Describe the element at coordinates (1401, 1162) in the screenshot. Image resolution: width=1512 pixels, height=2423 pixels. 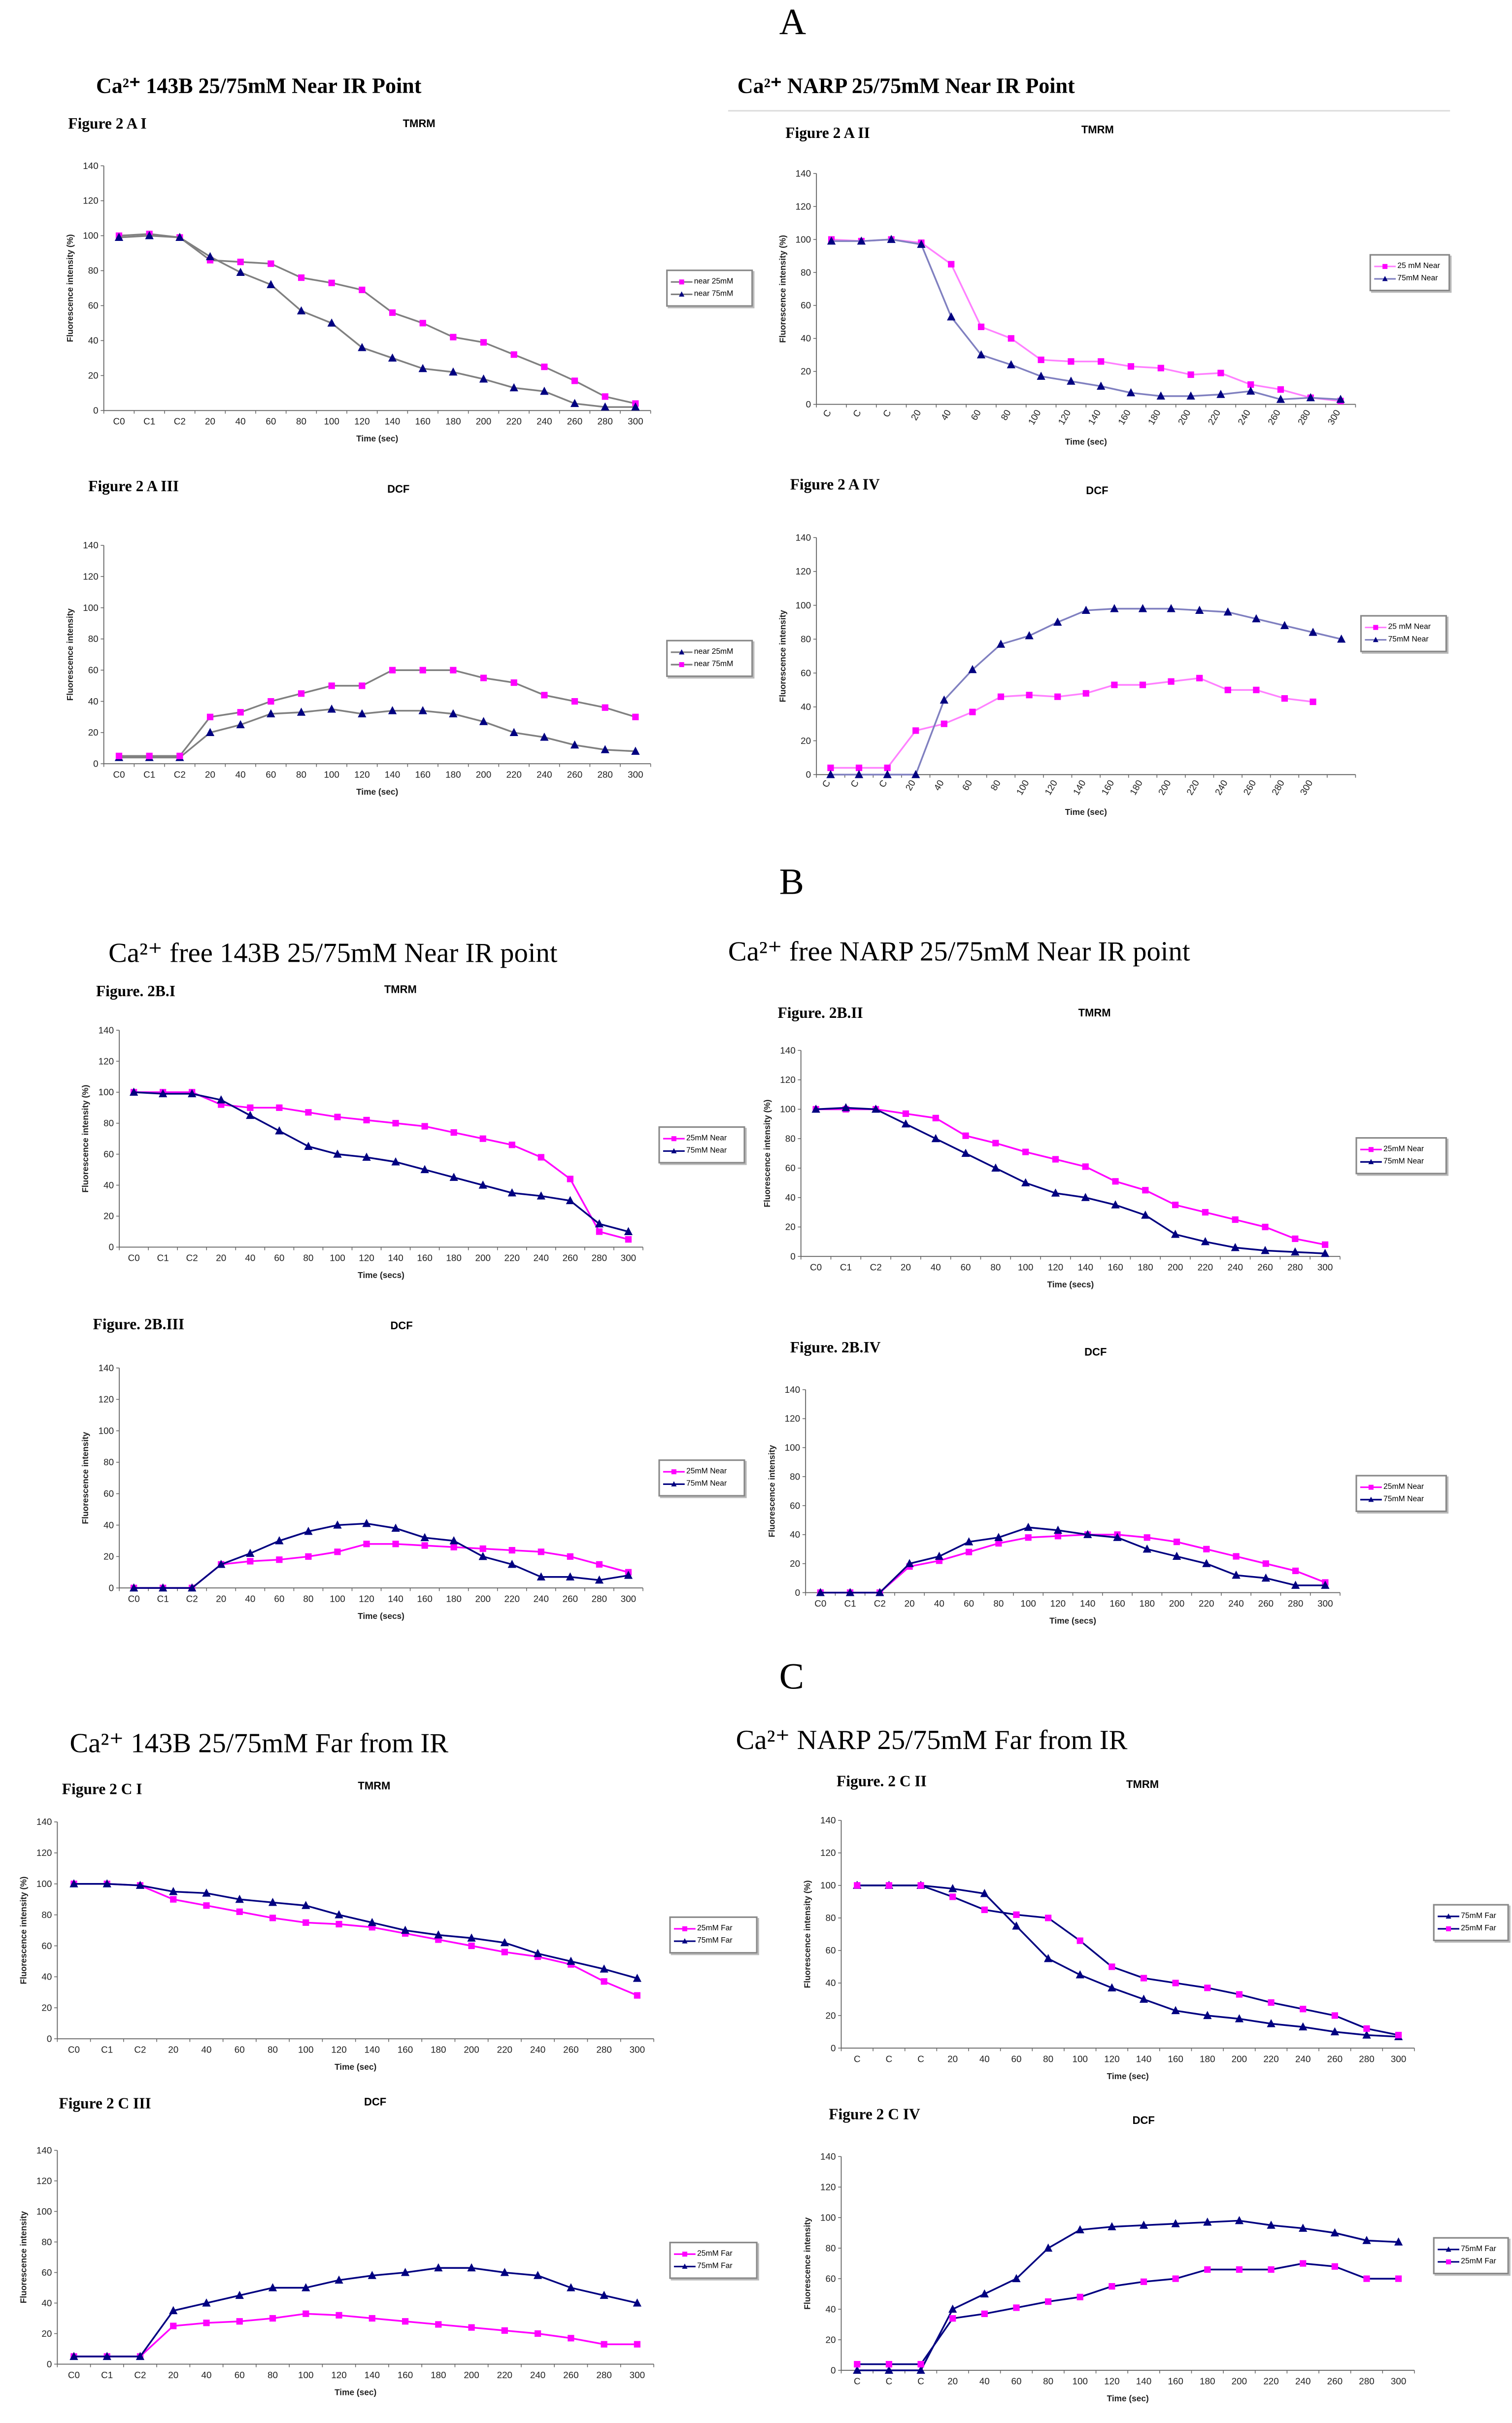
I see `legend-item: 75mM Near` at that location.